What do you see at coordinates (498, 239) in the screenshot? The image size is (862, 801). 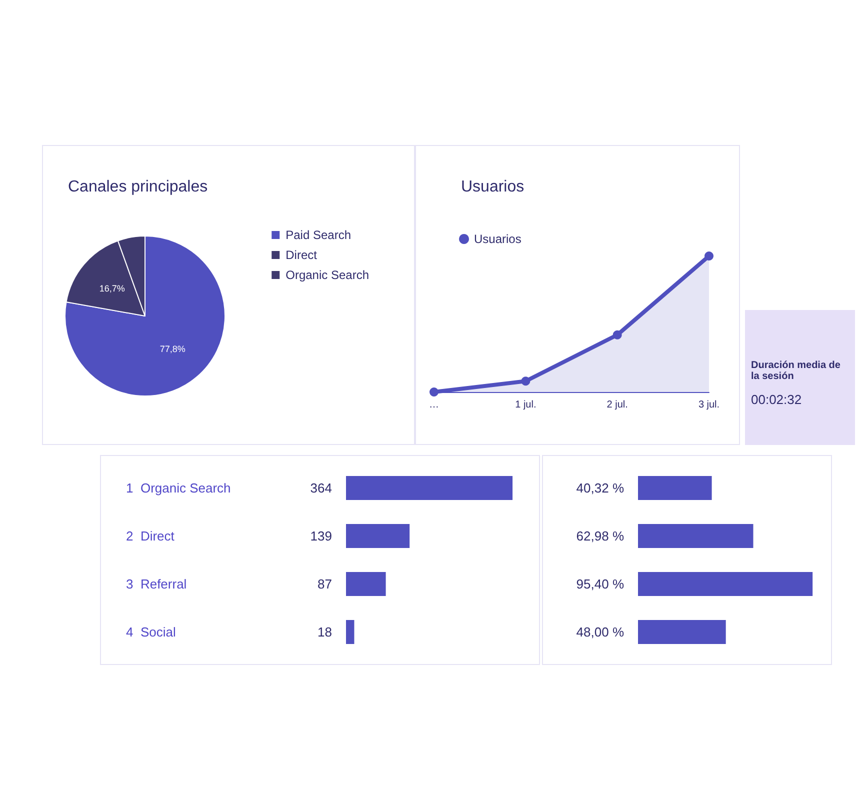 I see `legend-label: Usuarios` at bounding box center [498, 239].